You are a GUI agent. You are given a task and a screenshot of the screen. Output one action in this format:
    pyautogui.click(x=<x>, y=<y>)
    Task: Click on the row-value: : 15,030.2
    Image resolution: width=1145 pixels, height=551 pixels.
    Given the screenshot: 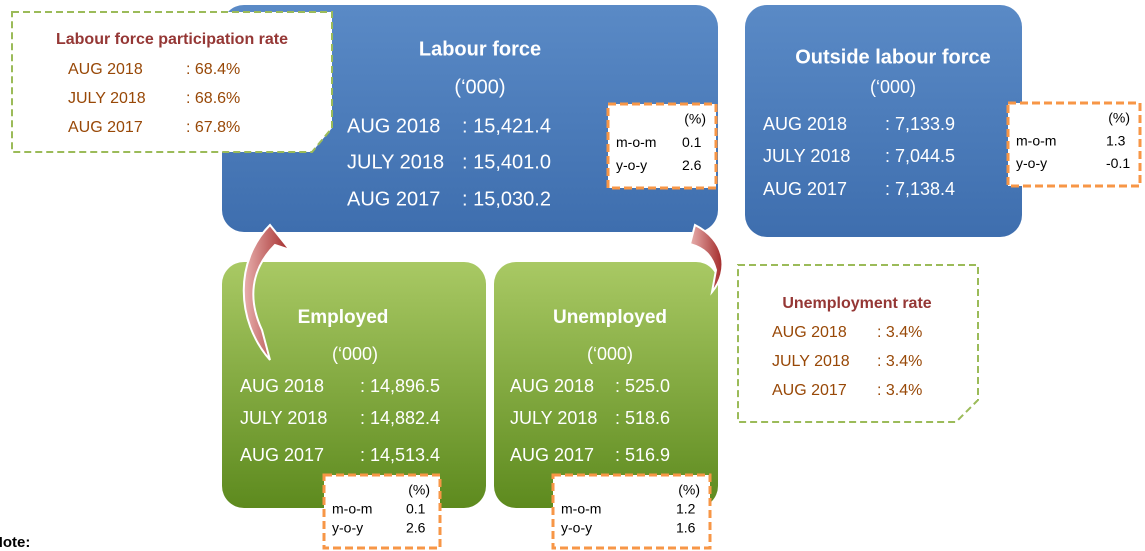 What is the action you would take?
    pyautogui.click(x=506, y=199)
    